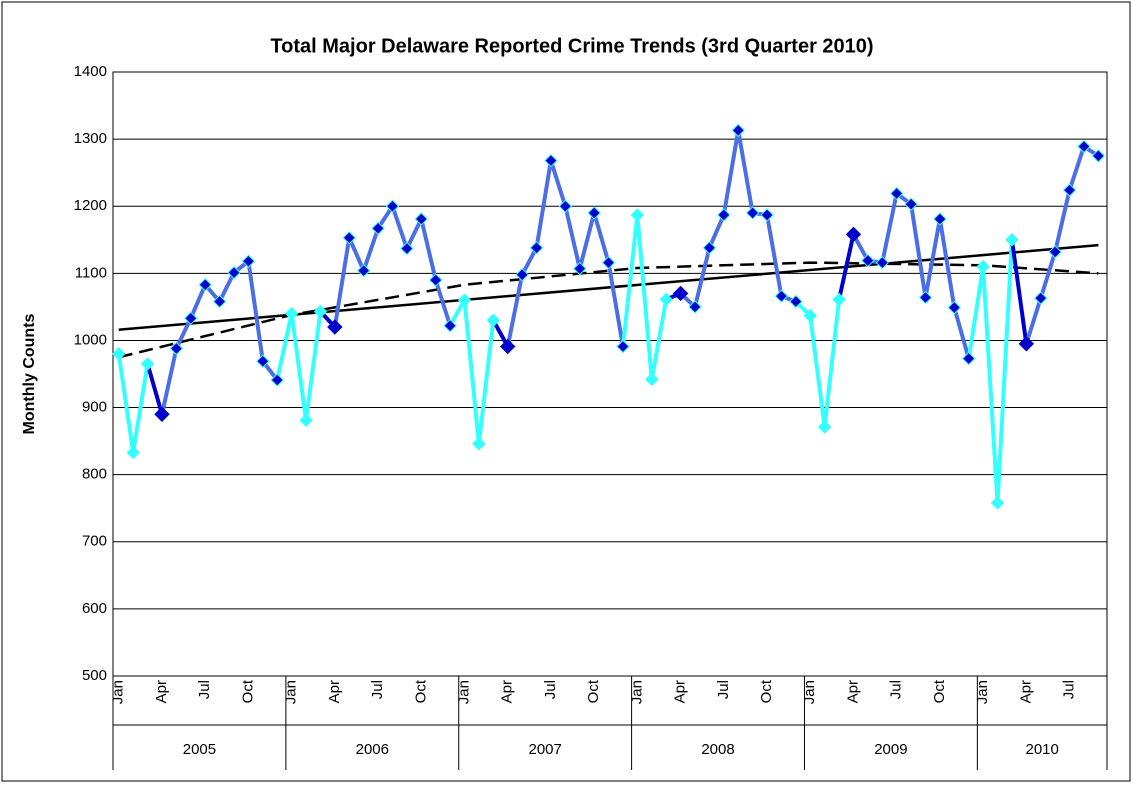 Image resolution: width=1133 pixels, height=789 pixels. I want to click on y-tick-label: 700, so click(94, 541).